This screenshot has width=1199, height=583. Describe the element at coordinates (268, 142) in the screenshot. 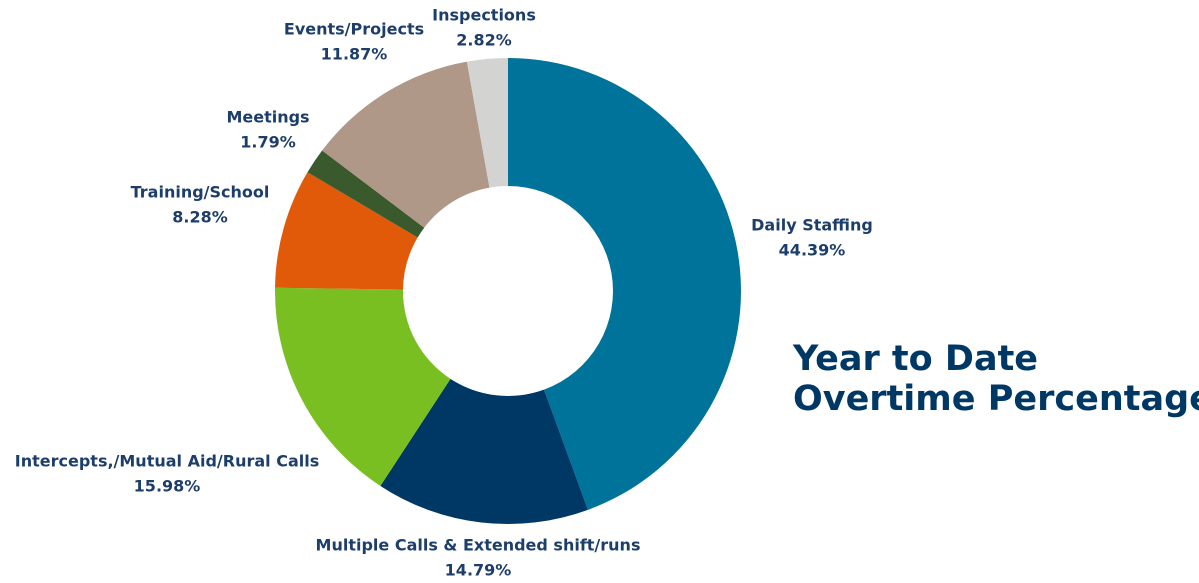

I see `slice-value-label: 1.79%` at that location.